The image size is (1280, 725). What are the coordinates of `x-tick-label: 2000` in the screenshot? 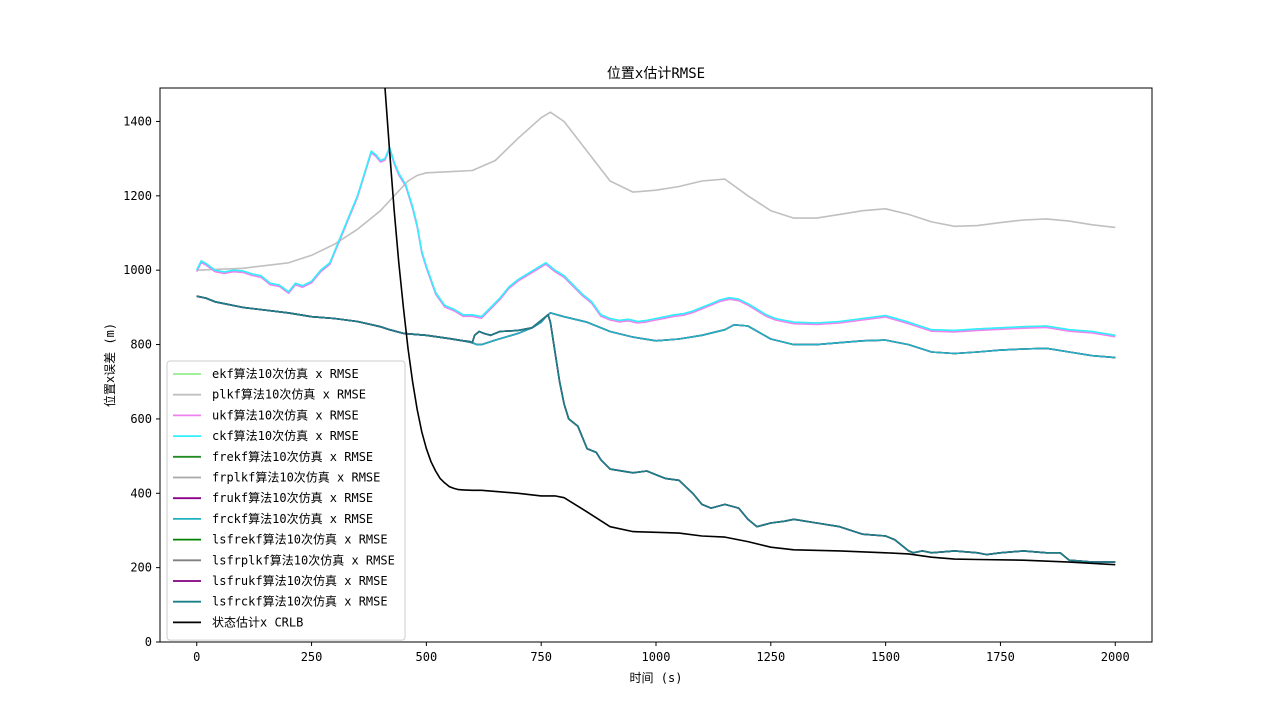 It's located at (1115, 657).